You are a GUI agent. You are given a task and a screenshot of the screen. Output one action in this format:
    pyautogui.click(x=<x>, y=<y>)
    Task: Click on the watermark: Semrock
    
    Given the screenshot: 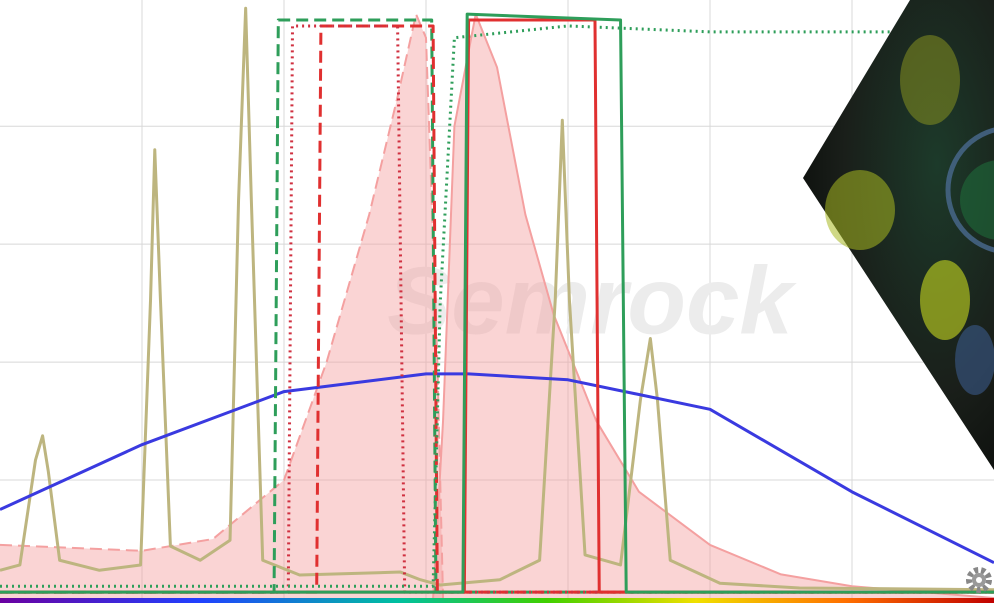 What is the action you would take?
    pyautogui.click(x=592, y=300)
    